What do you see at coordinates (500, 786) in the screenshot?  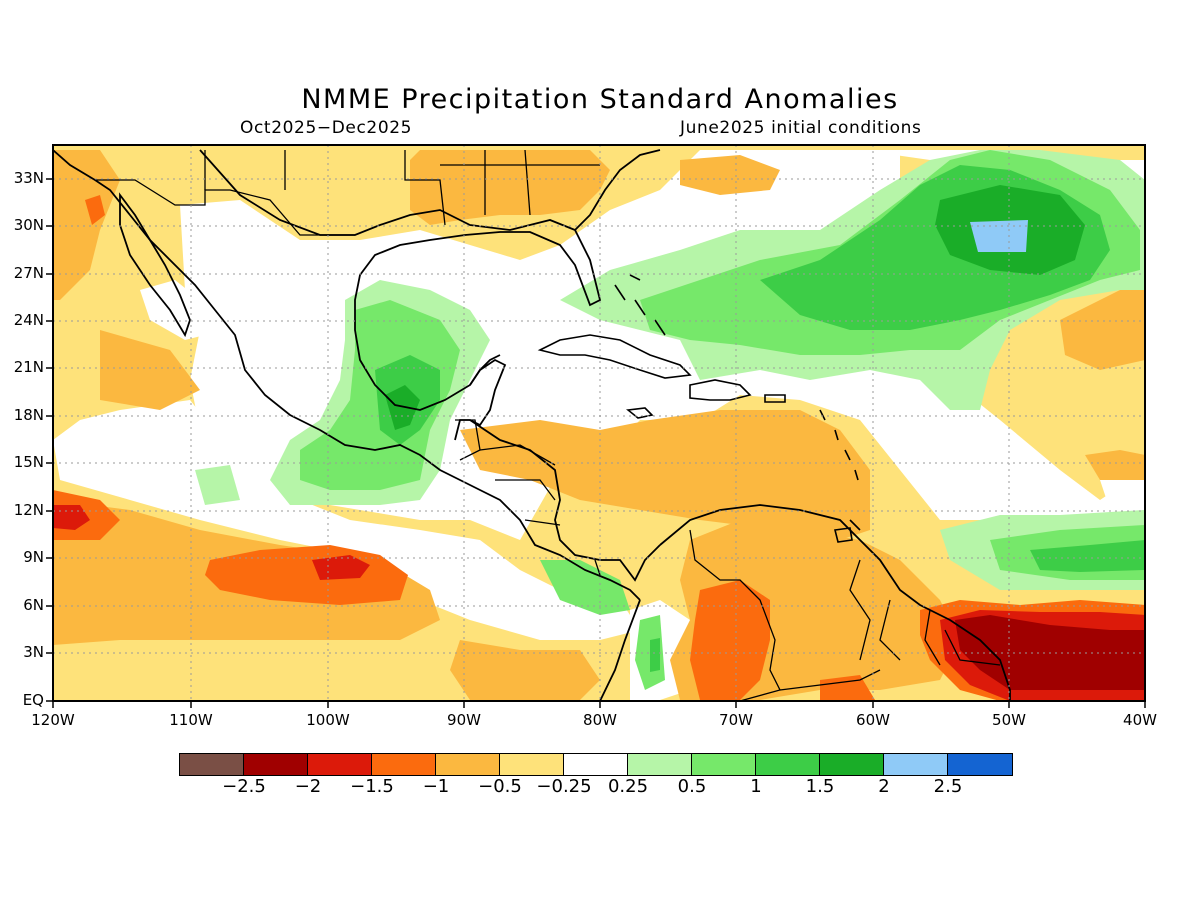 I see `colorbar-label: −0.5` at bounding box center [500, 786].